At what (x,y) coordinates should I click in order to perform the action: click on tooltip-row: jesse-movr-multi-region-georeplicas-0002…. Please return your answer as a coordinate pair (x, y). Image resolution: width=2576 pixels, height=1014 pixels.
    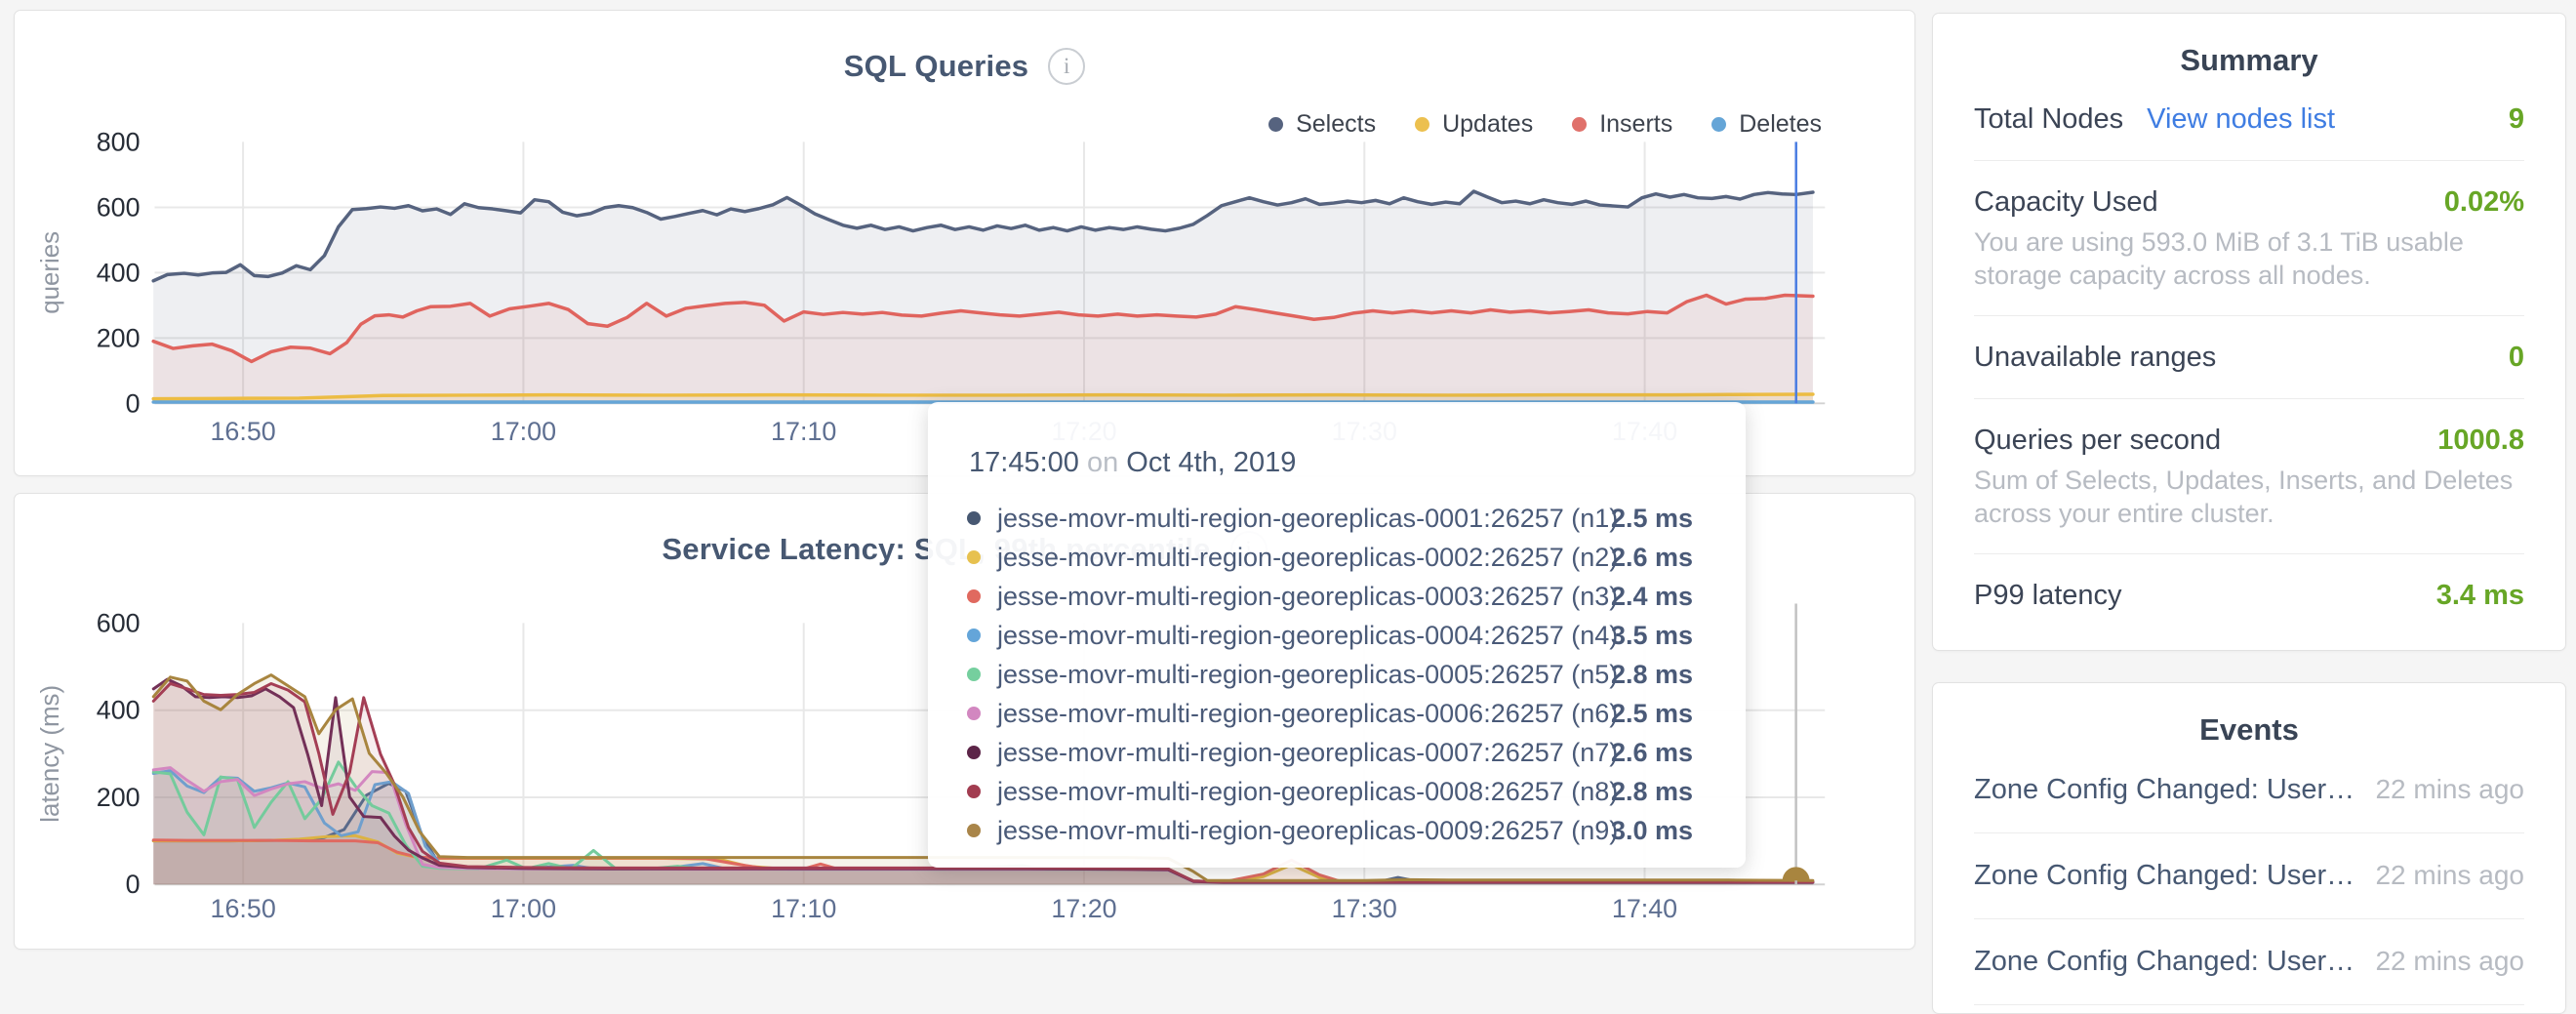
    Looking at the image, I should click on (1339, 557).